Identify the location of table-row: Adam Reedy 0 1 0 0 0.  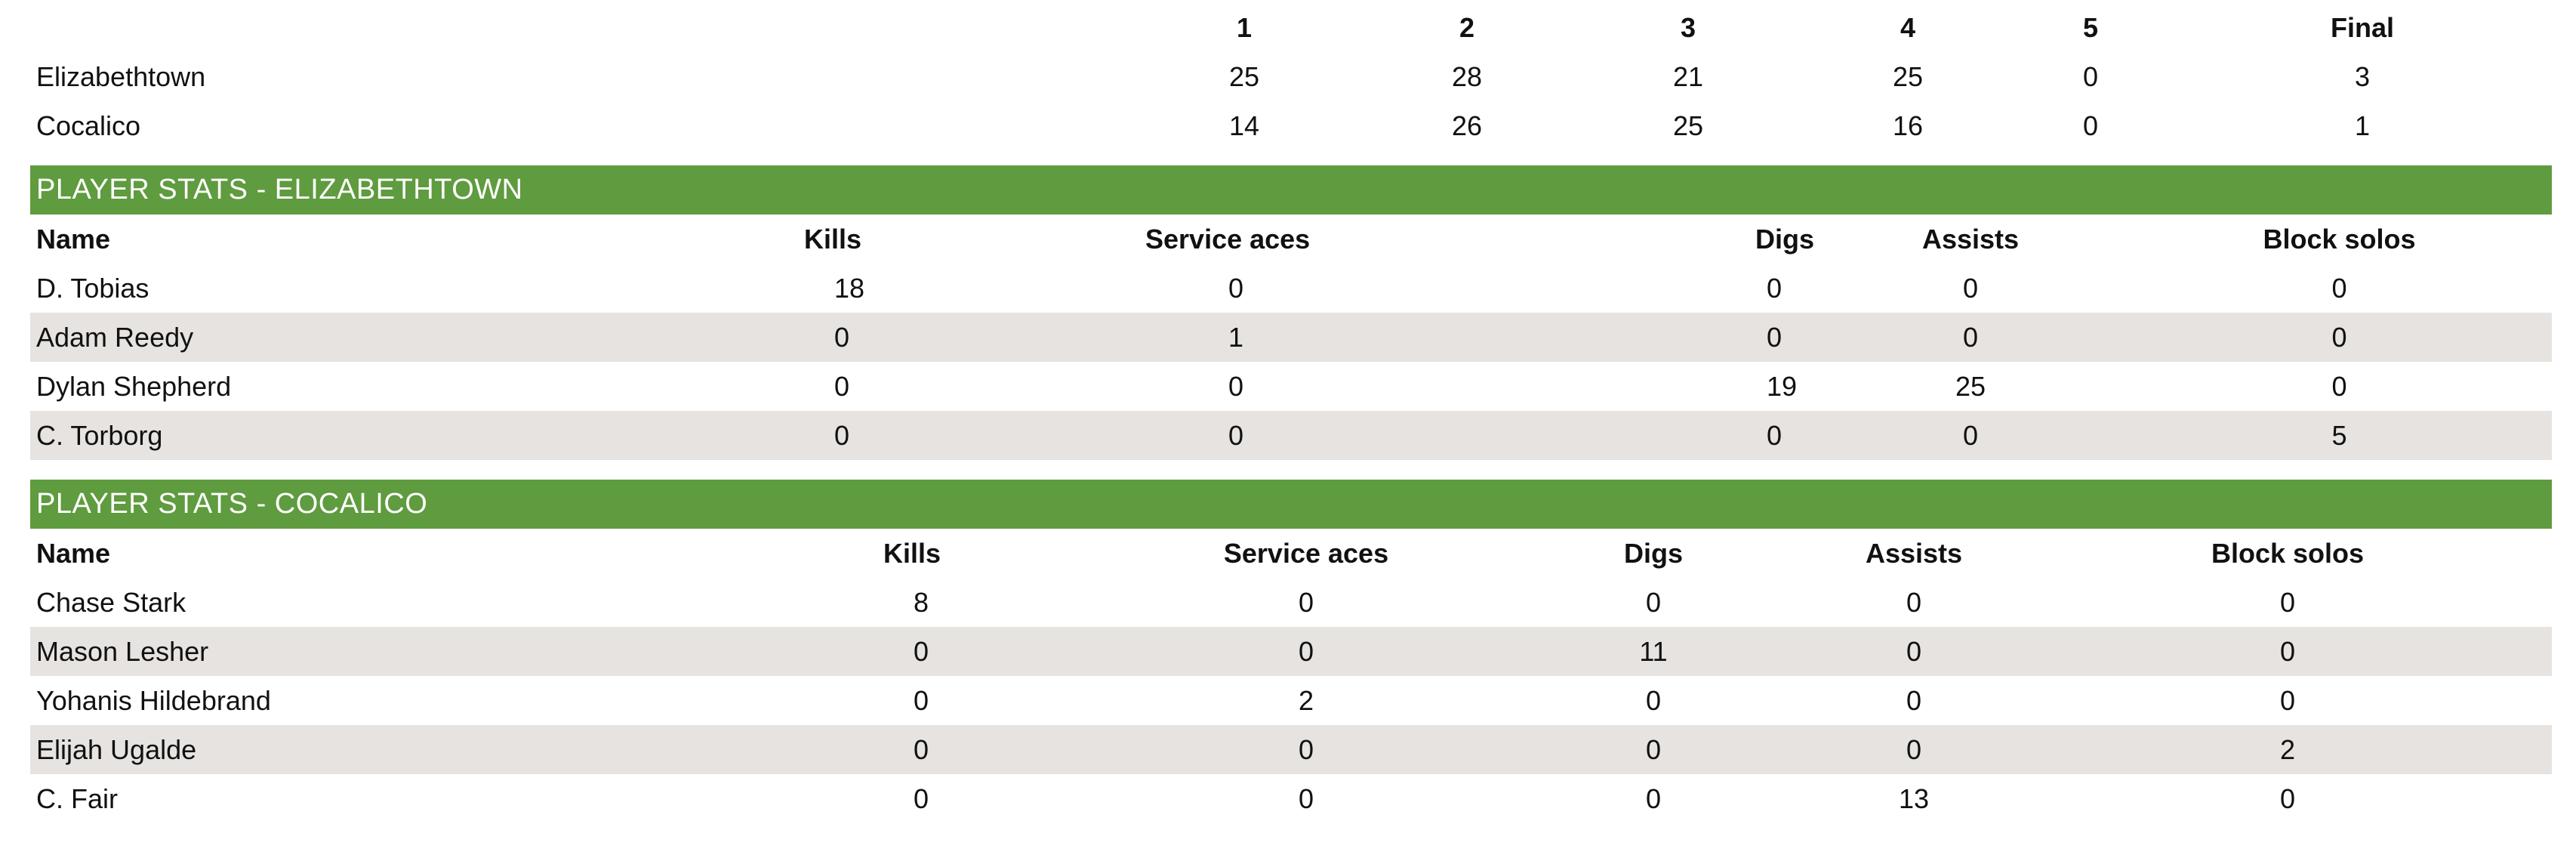
(1291, 338).